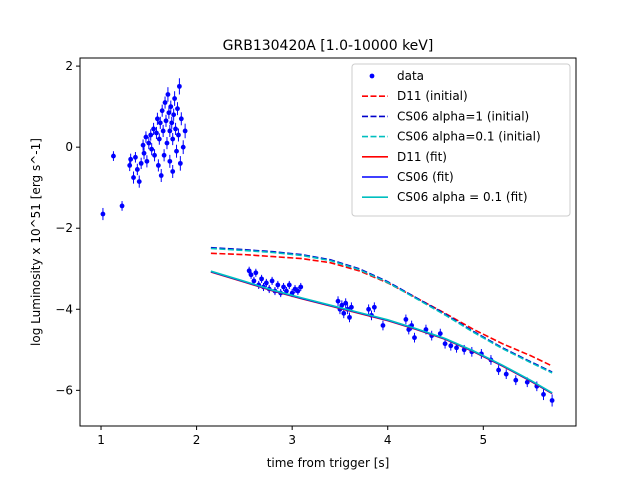 This screenshot has height=480, width=640. What do you see at coordinates (64, 228) in the screenshot?
I see `y-tick-label: −2` at bounding box center [64, 228].